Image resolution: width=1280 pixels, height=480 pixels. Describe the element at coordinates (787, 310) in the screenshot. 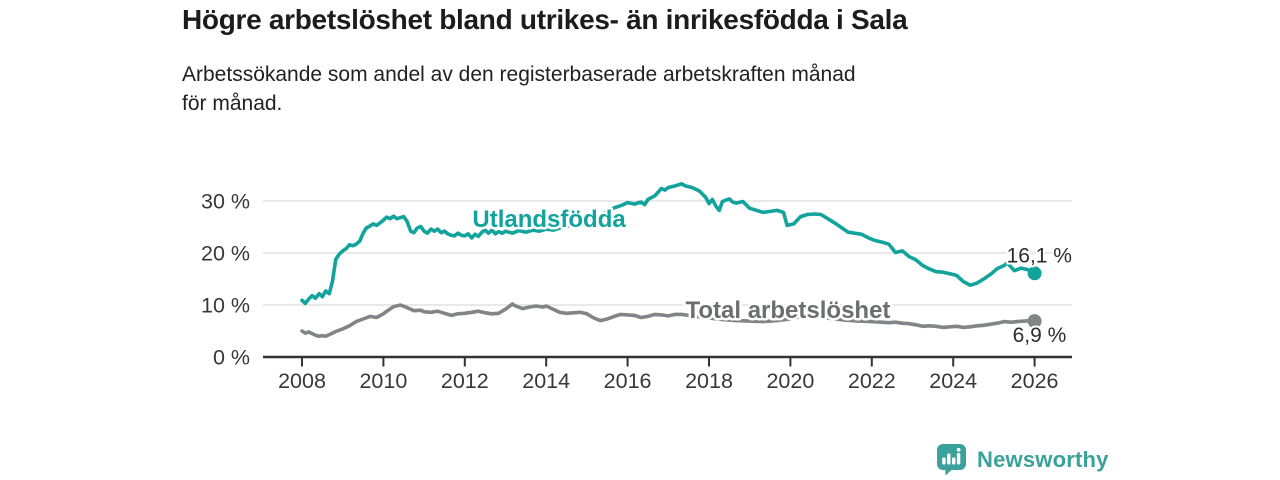

I see `series-label-1: Total arbetslöshet` at that location.